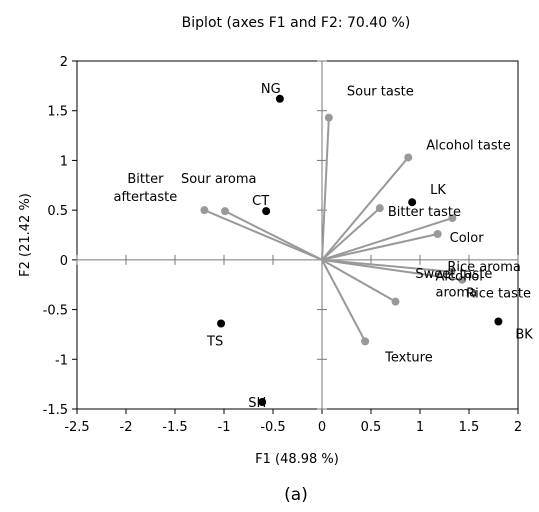 This screenshot has width=539, height=512. I want to click on x-tick-label: 1.5, so click(469, 427).